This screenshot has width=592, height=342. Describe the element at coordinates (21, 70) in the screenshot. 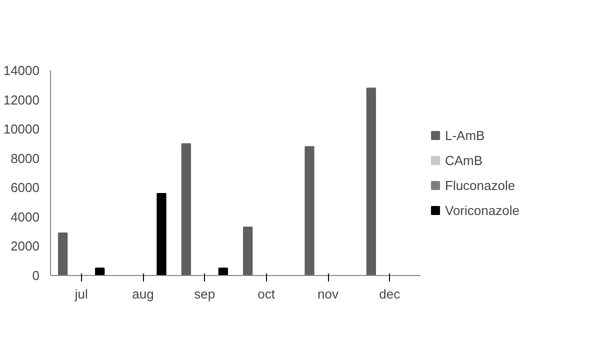

I see `y-tick-label: 14000` at that location.